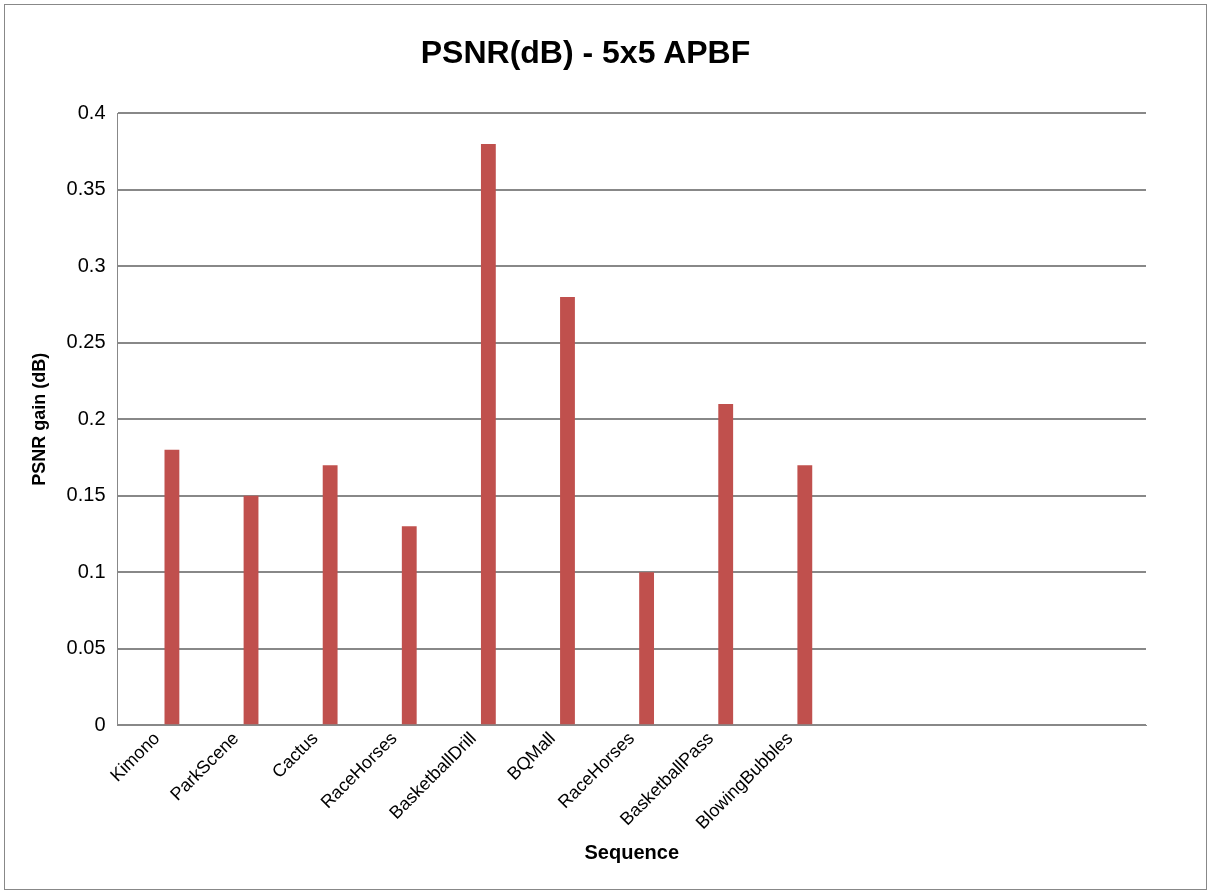 The image size is (1213, 896). I want to click on y-axis-title: PSNR gain (dB), so click(38, 419).